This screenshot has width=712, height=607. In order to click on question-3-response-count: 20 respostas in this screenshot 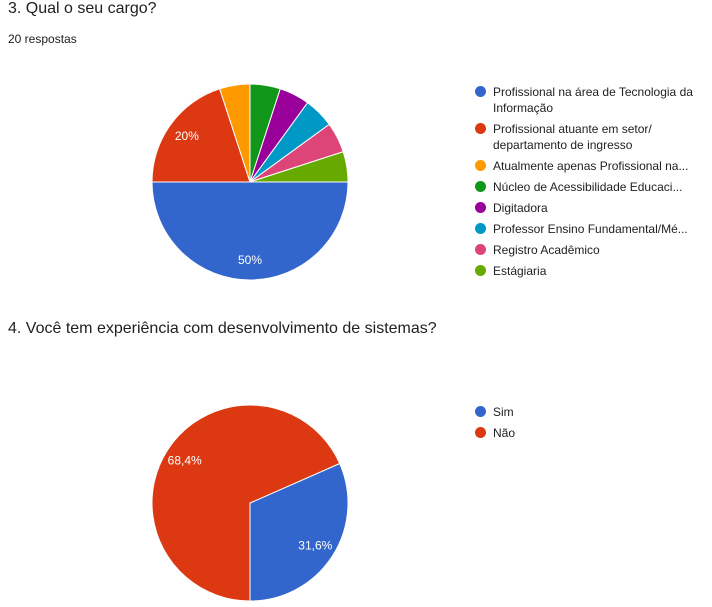, I will do `click(42, 39)`.